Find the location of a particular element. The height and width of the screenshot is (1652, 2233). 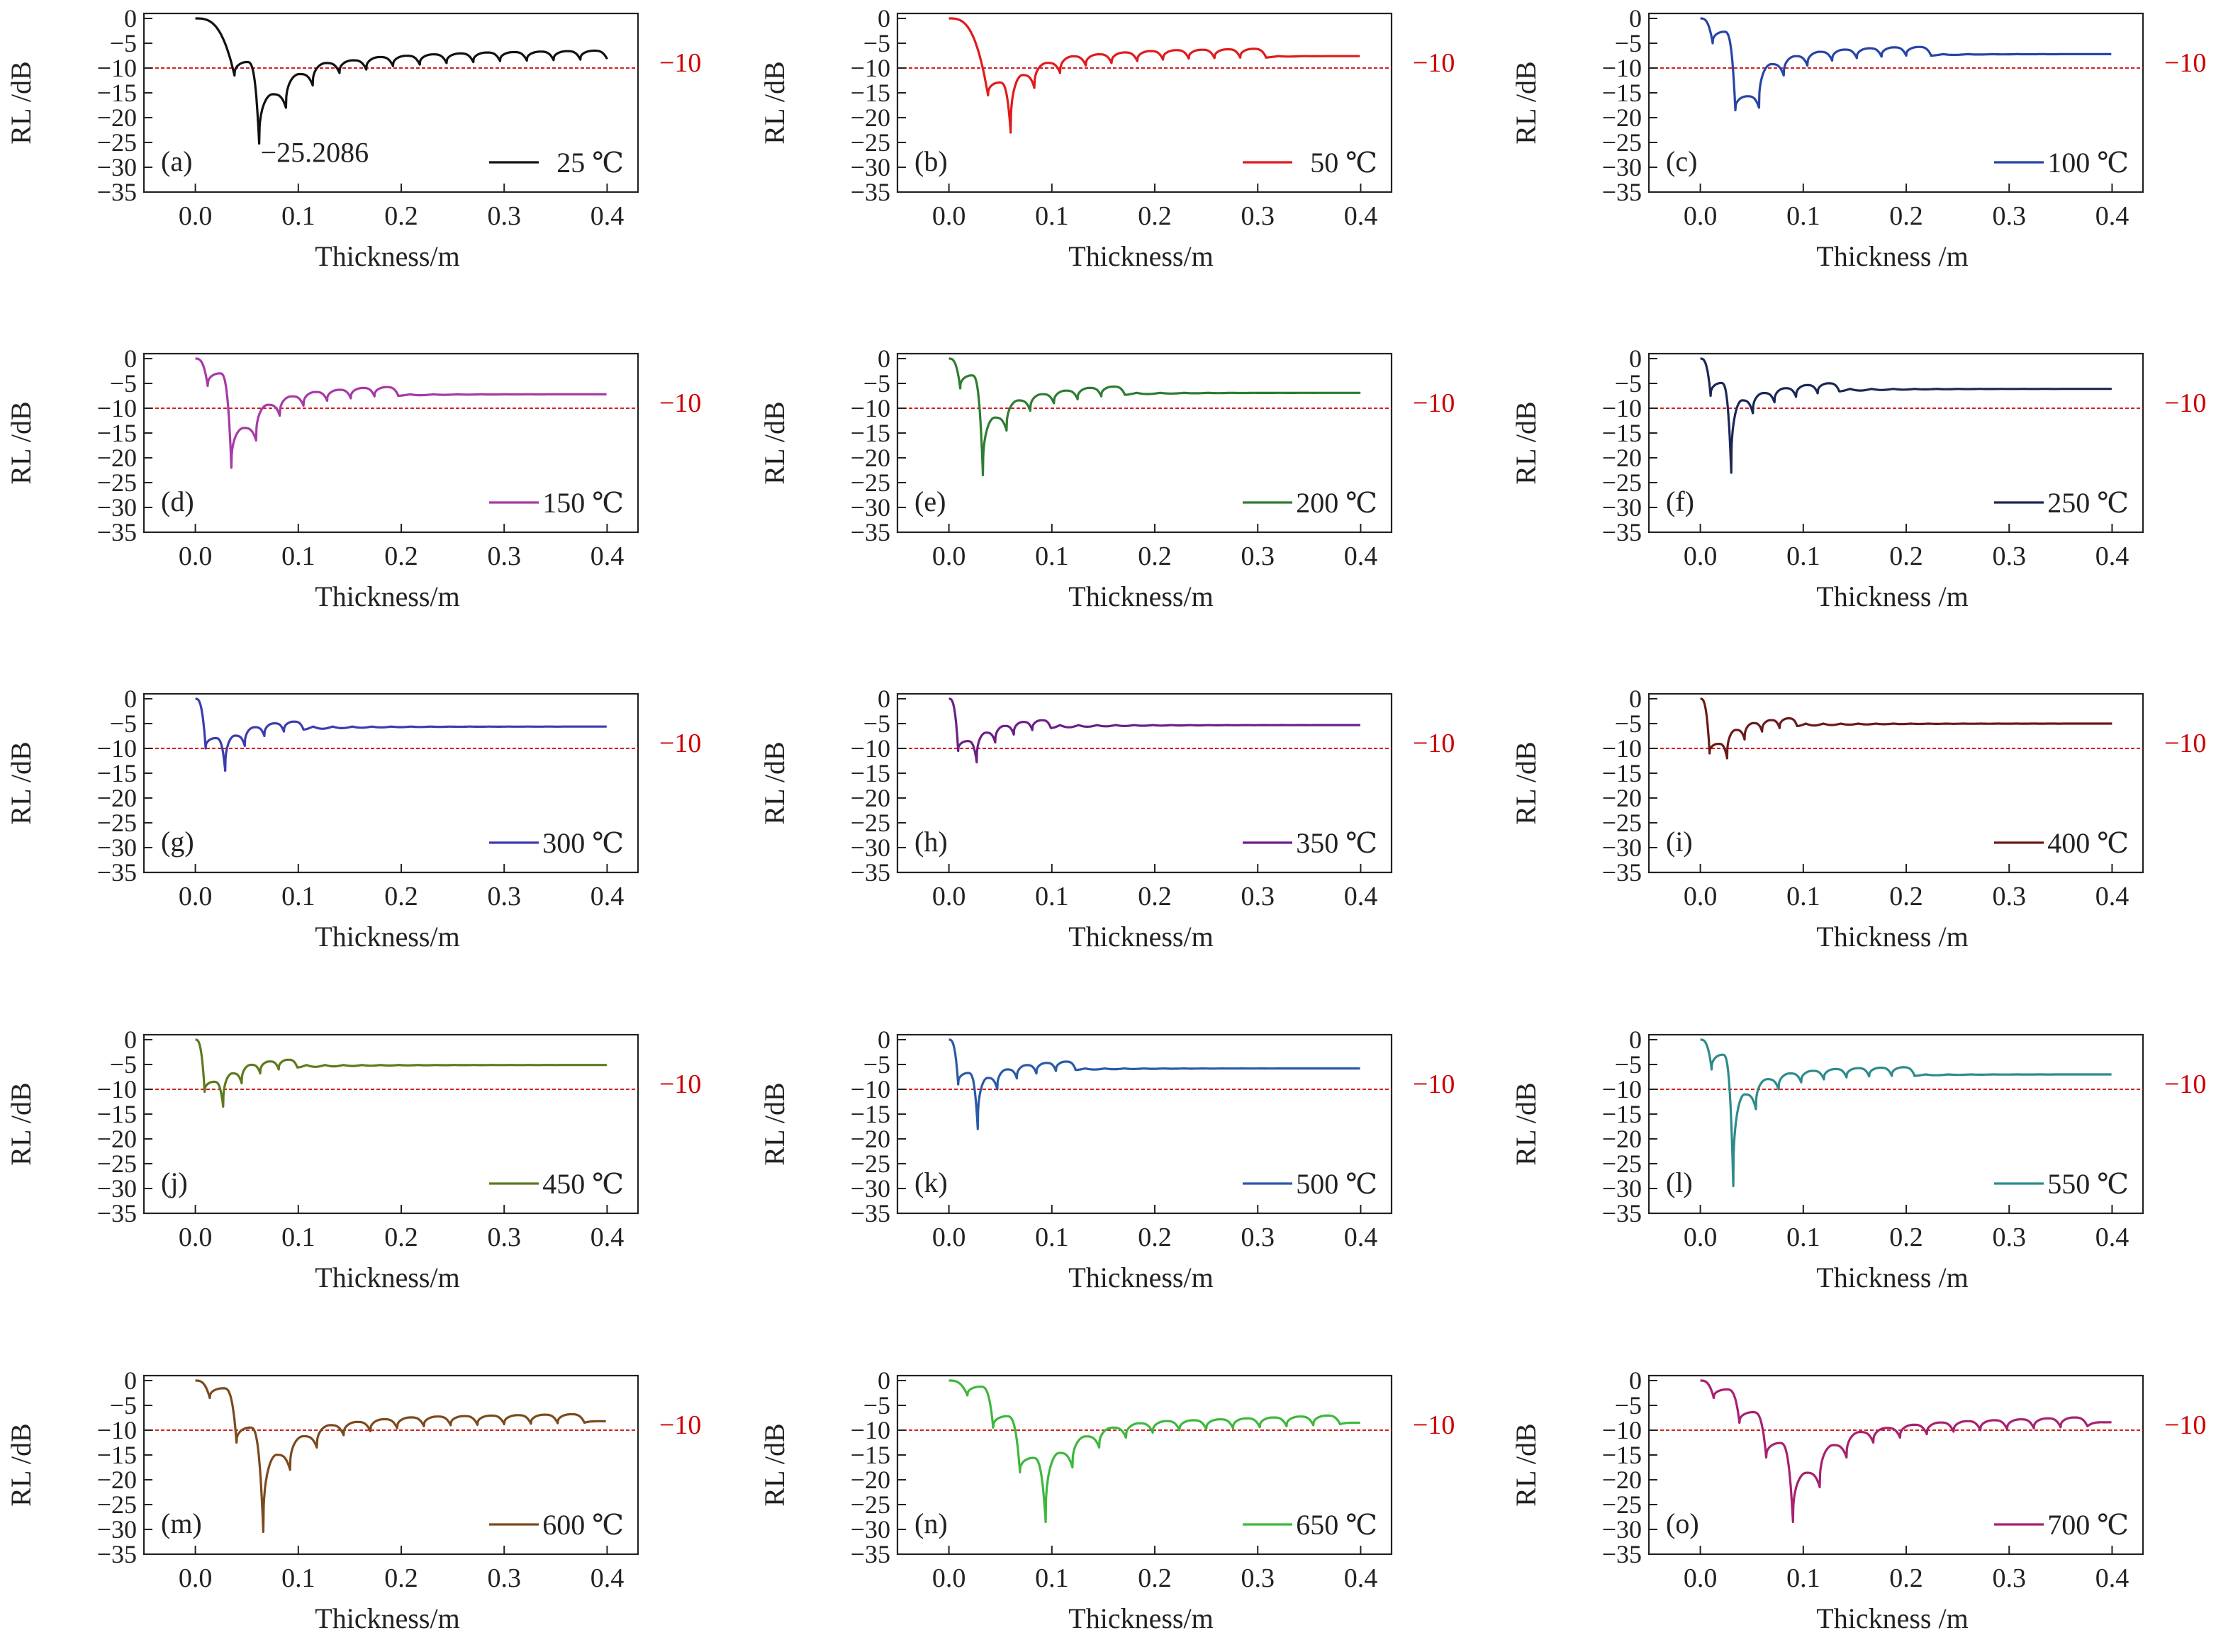

legend-label: 500 ℃ is located at coordinates (1336, 1184).